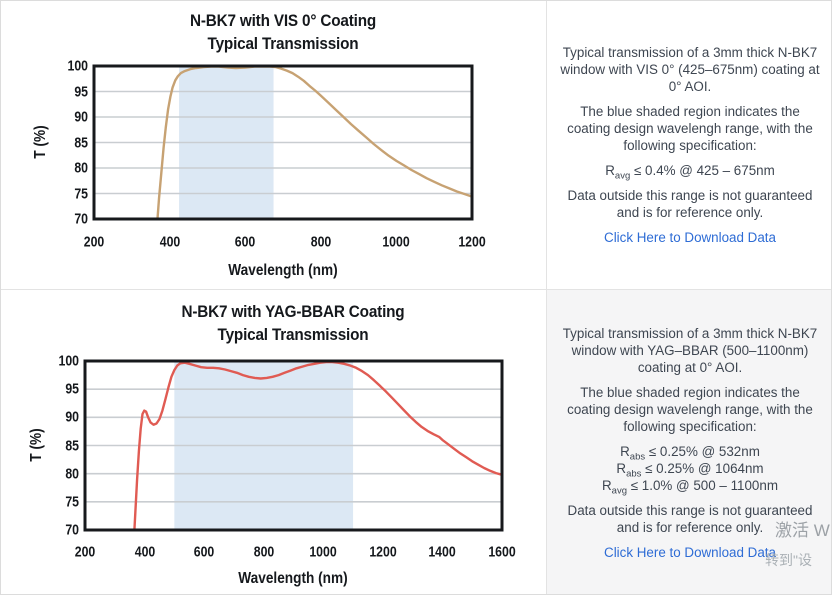 The height and width of the screenshot is (595, 832). I want to click on spec-line: Rabs ≤ 0.25% @ 1064nm, so click(690, 470).